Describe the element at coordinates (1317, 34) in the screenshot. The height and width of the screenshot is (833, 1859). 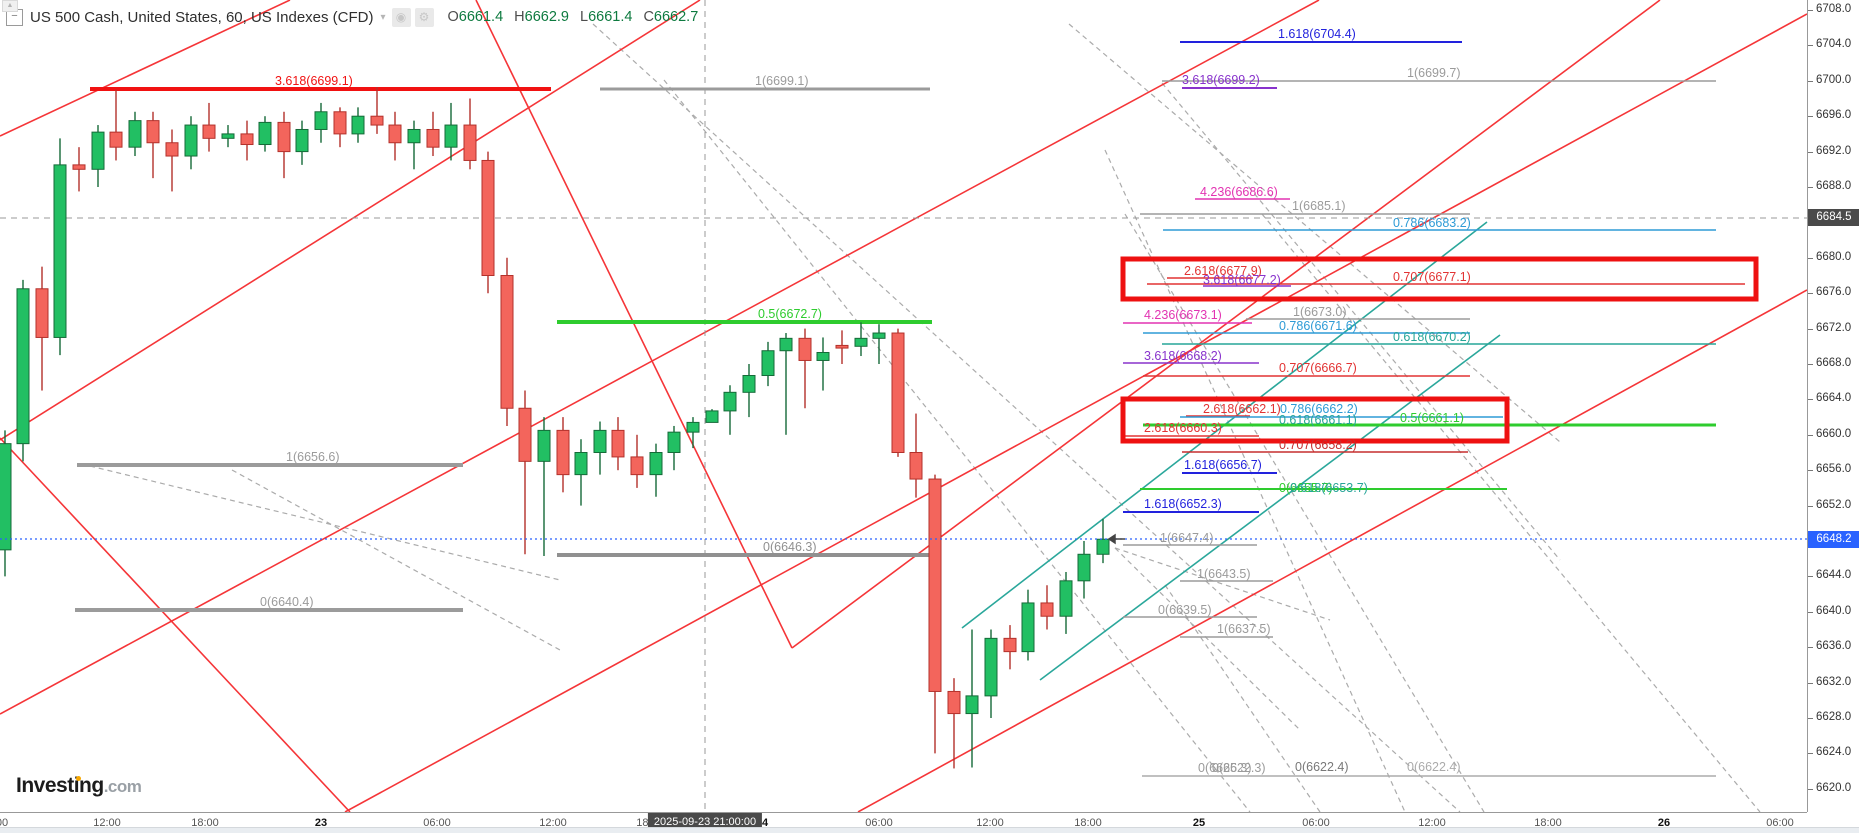
I see `fib-level-label: 1.618(6704.4)` at that location.